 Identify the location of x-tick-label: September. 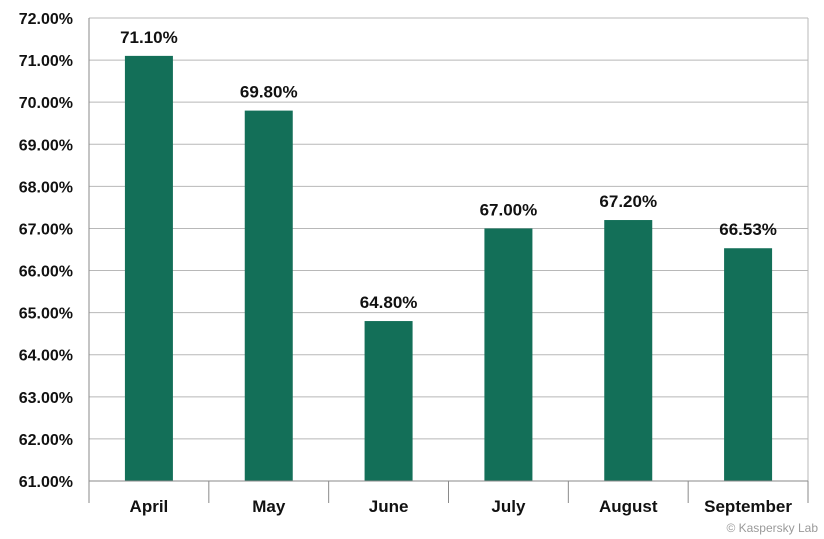
(748, 506).